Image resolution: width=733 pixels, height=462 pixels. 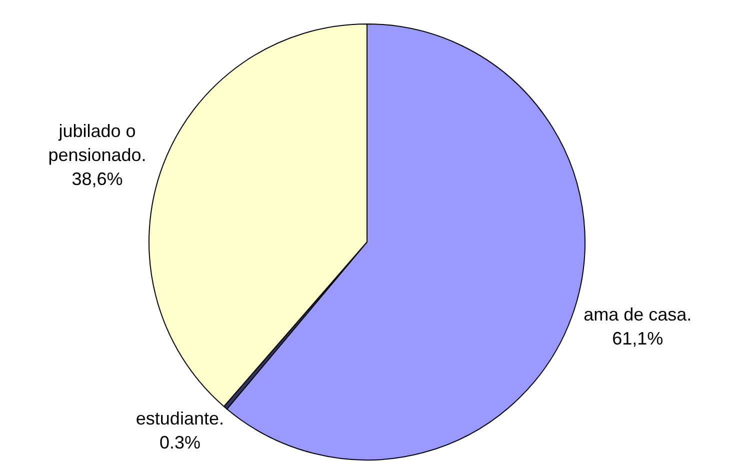 What do you see at coordinates (180, 418) in the screenshot?
I see `slice-label: estudiante.` at bounding box center [180, 418].